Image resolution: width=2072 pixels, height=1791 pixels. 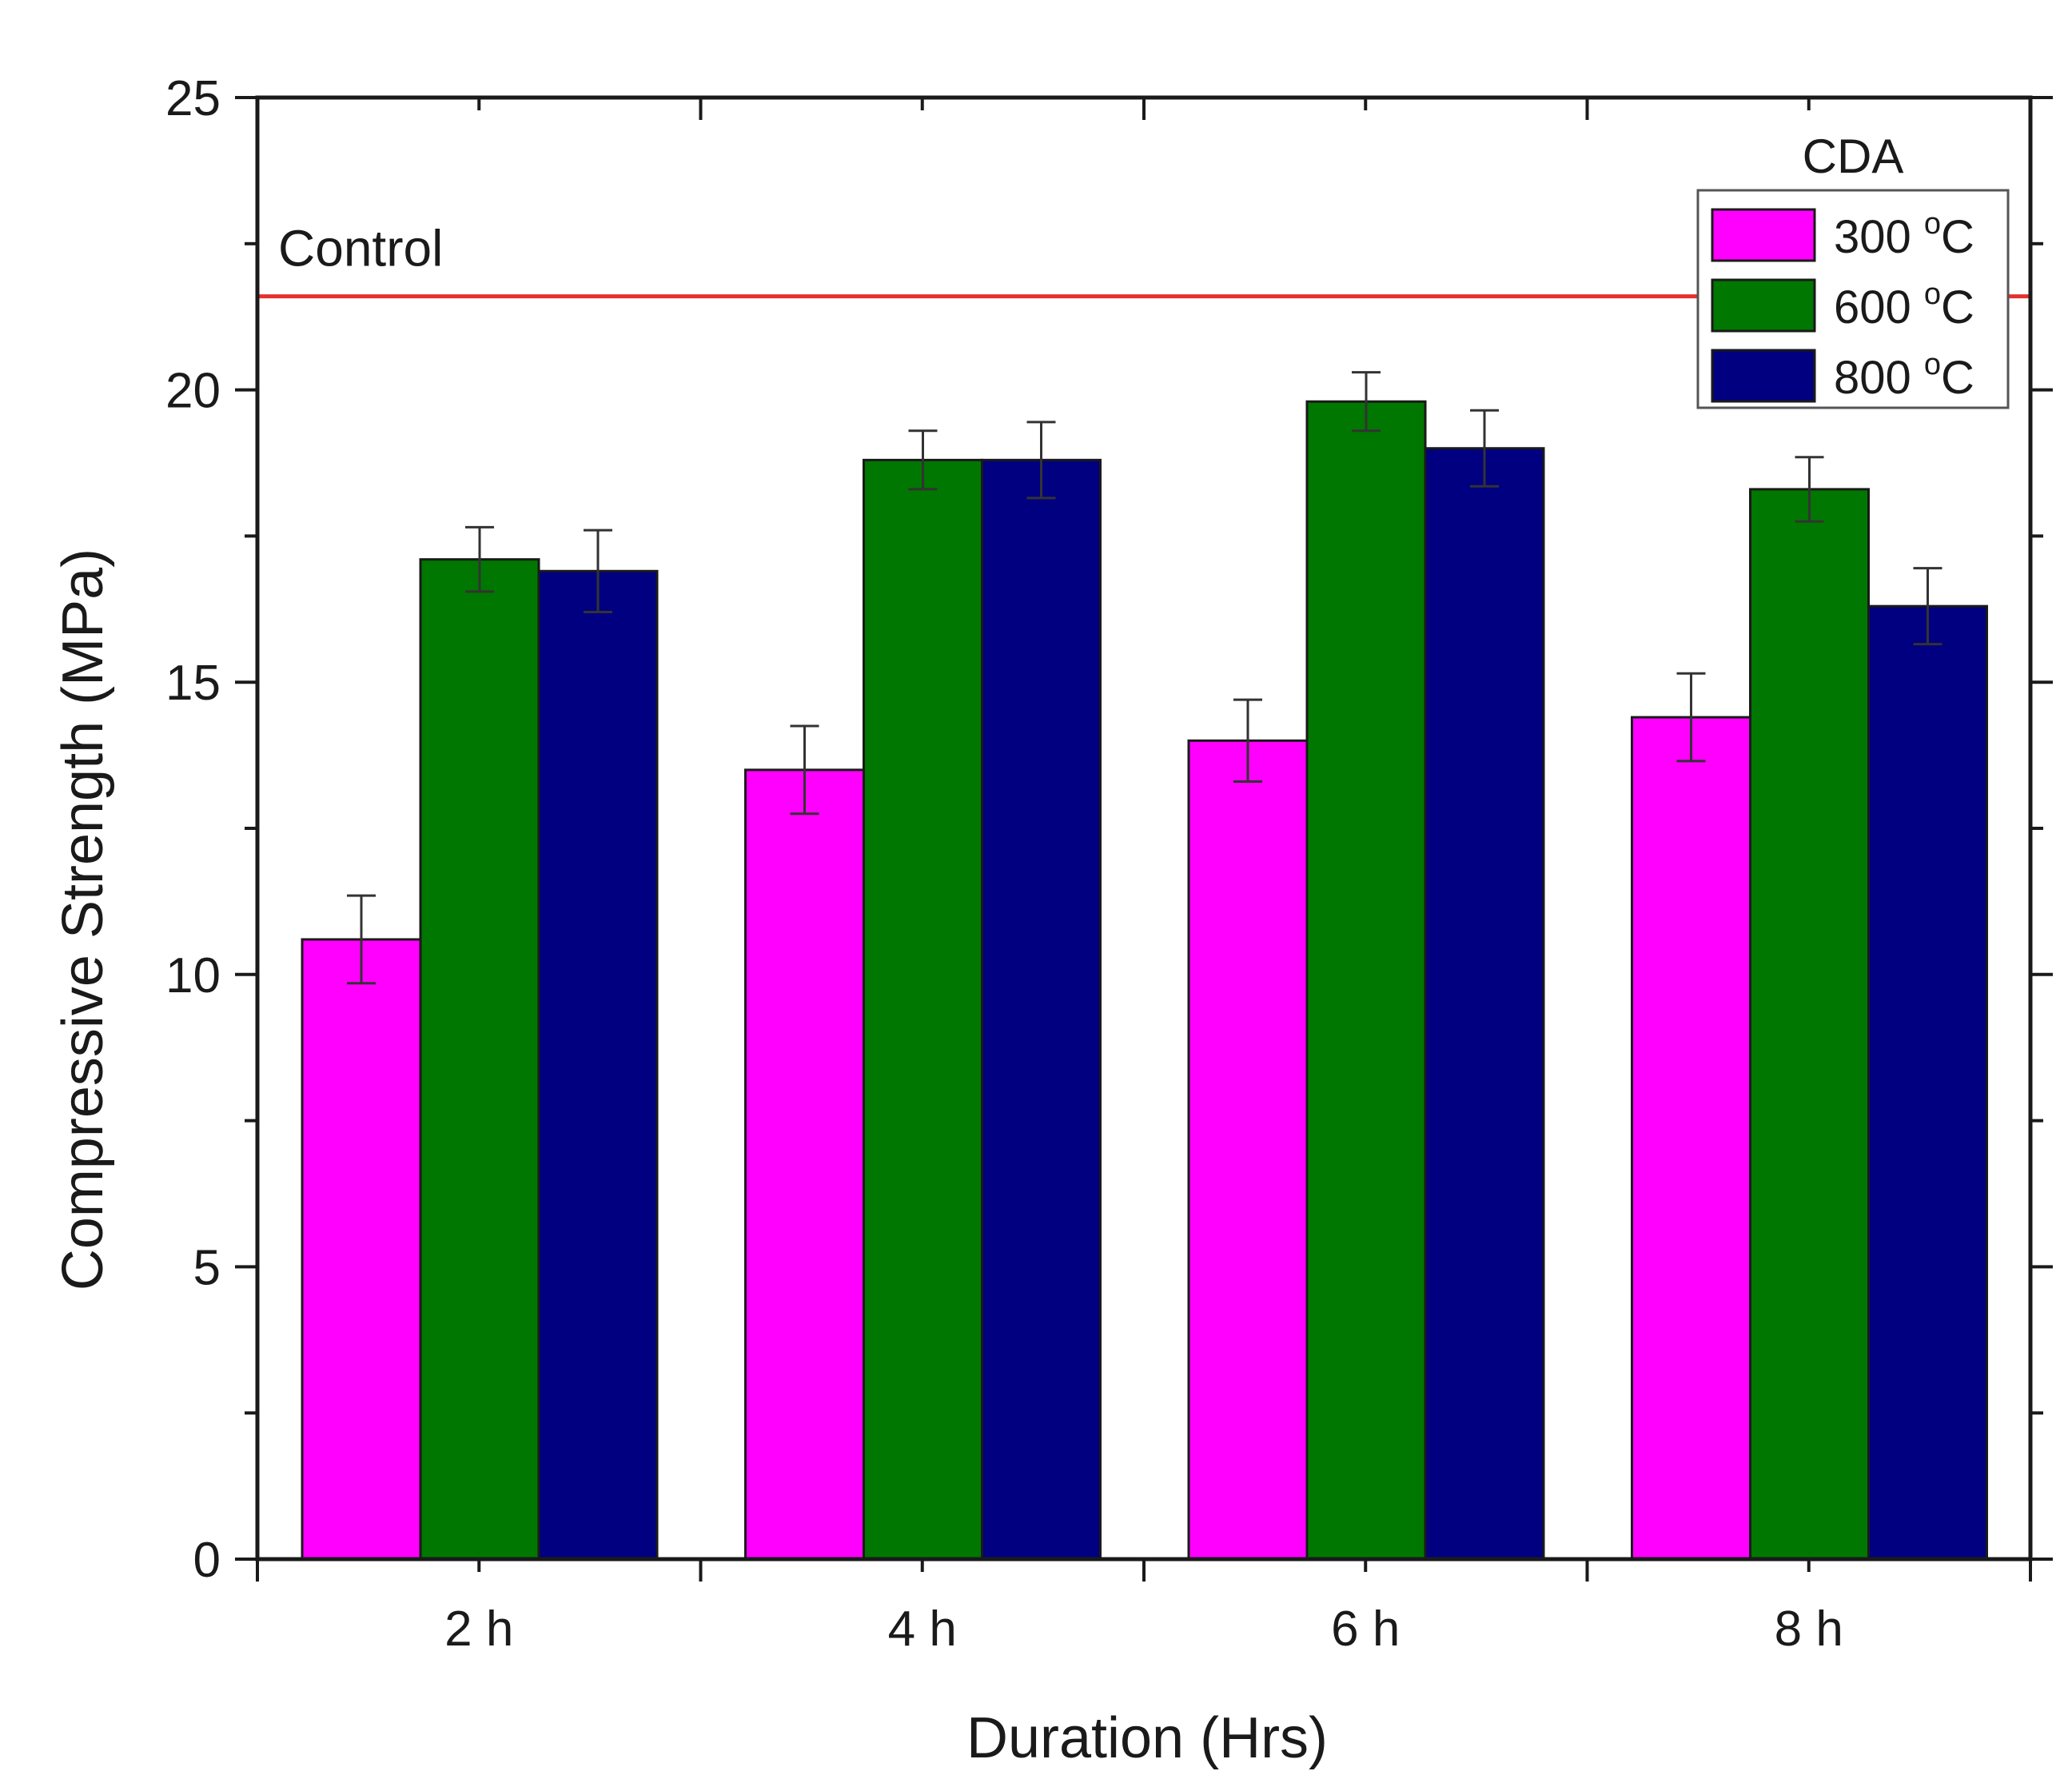 I want to click on y-tick-label-25: 25, so click(x=193, y=98).